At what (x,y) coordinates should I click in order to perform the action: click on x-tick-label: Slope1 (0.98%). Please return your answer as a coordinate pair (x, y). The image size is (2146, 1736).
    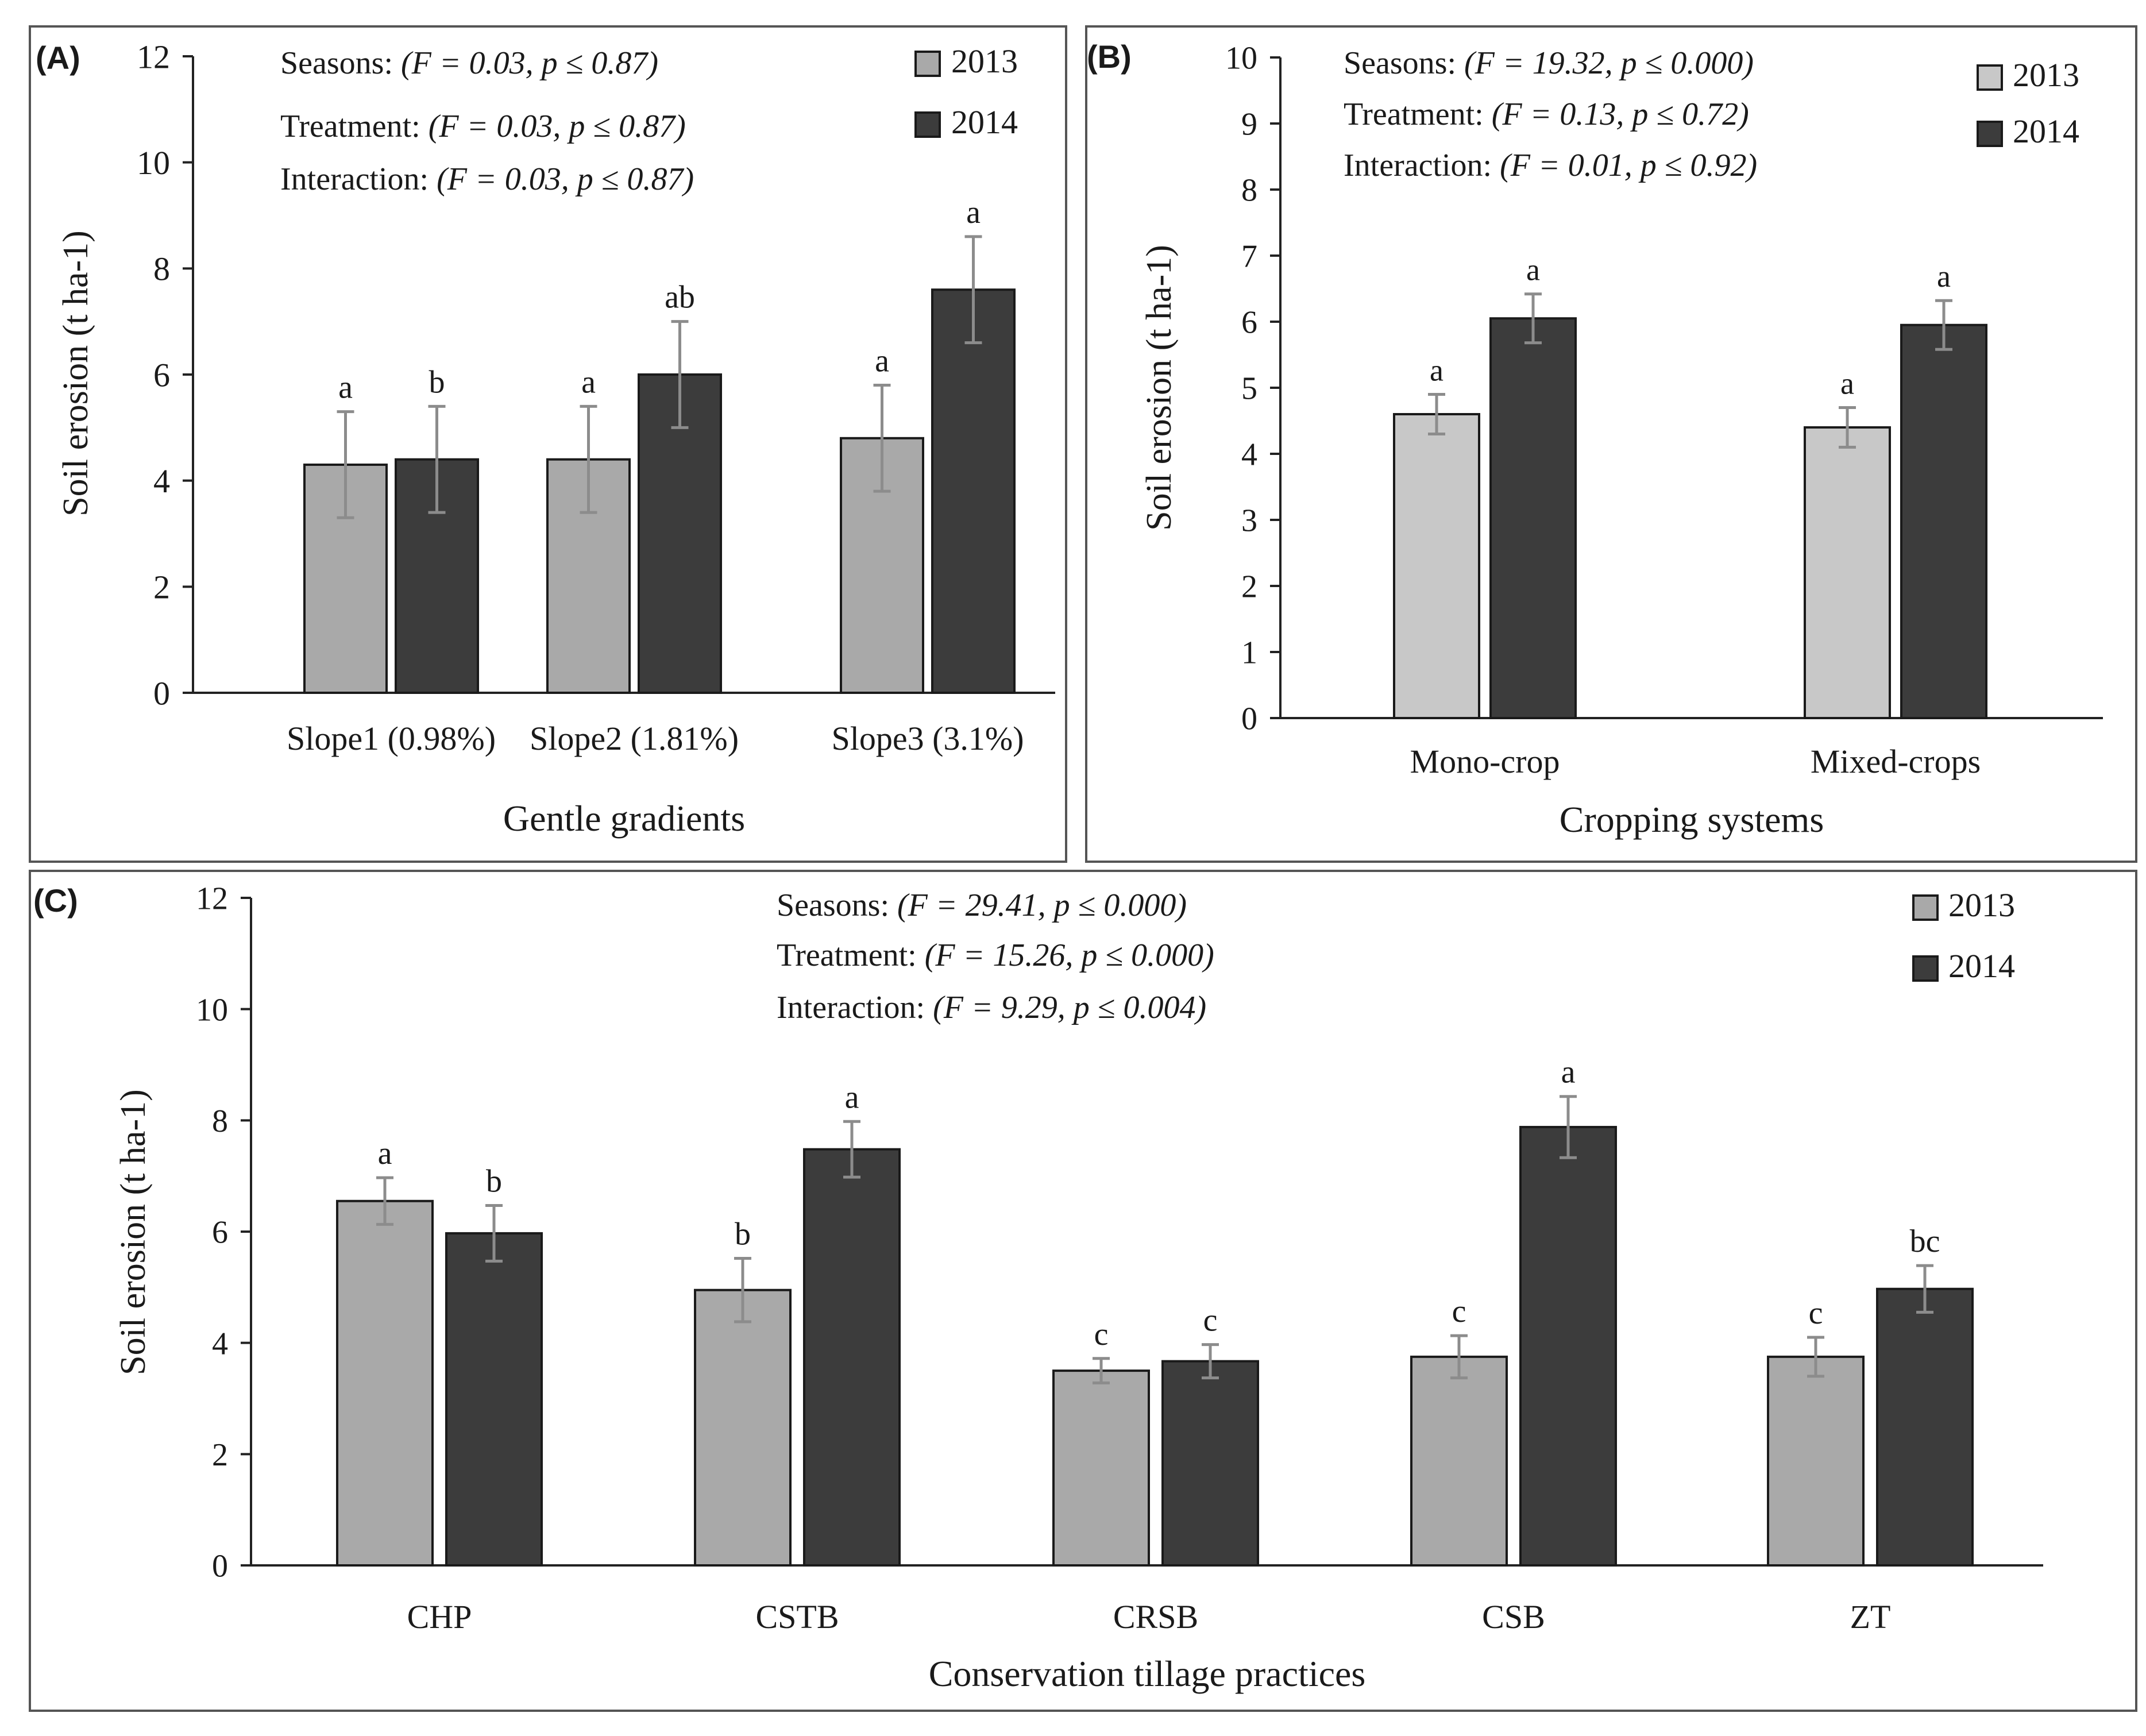
    Looking at the image, I should click on (391, 738).